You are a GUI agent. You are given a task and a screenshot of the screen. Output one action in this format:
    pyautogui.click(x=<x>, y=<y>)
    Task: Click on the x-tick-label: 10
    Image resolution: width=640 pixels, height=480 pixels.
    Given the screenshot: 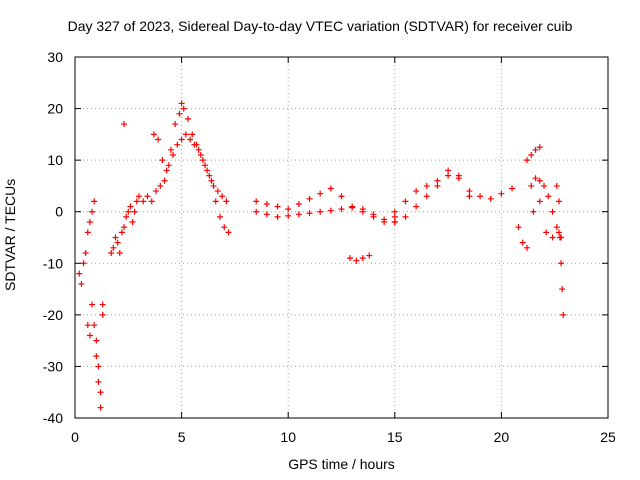 What is the action you would take?
    pyautogui.click(x=288, y=437)
    